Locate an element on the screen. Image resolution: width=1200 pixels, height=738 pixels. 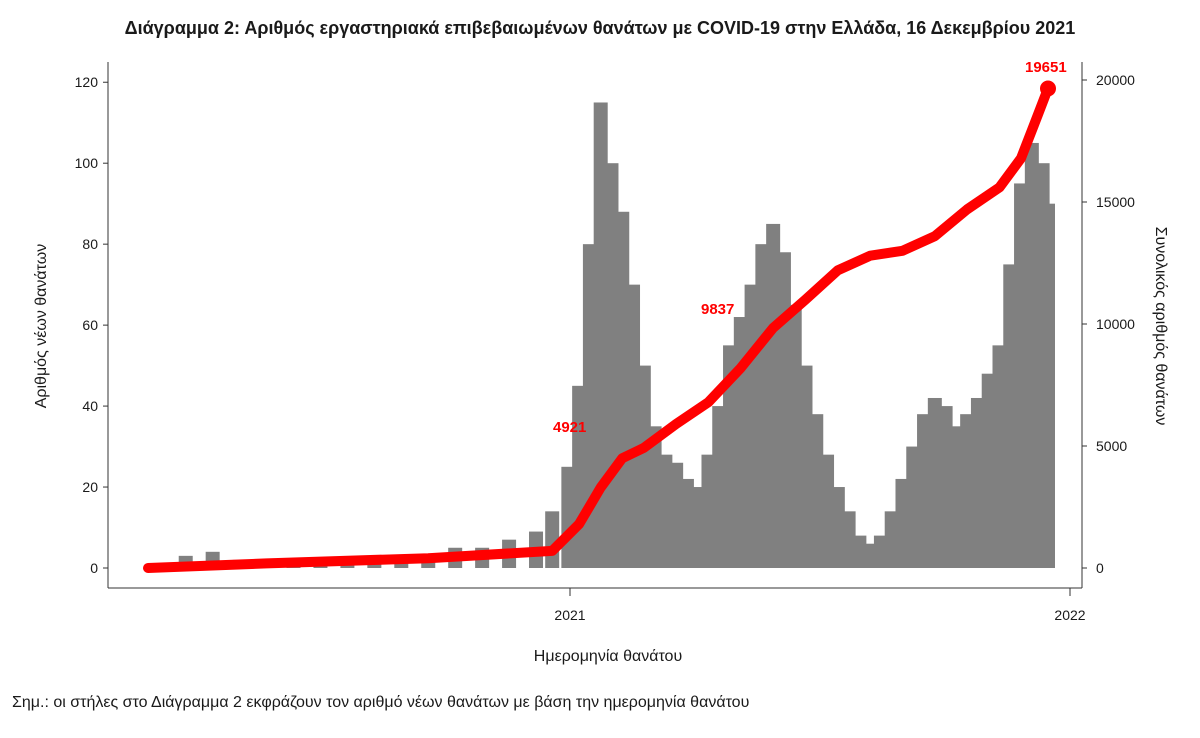
y-axis-label-left: Αριθμός νέων θανάτων is located at coordinates (41, 326).